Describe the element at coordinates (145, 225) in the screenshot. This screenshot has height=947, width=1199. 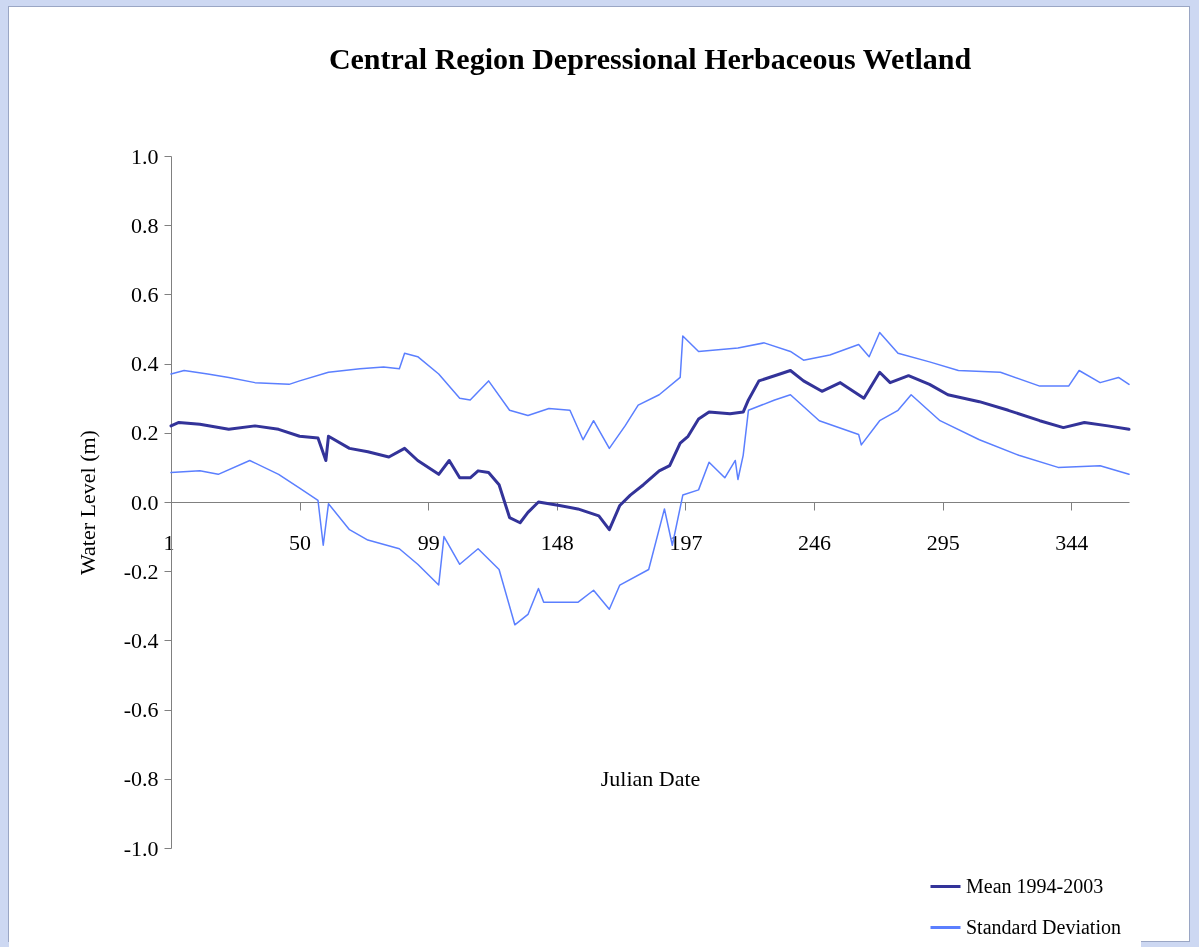
I see `y-tick-label: 0.8` at that location.